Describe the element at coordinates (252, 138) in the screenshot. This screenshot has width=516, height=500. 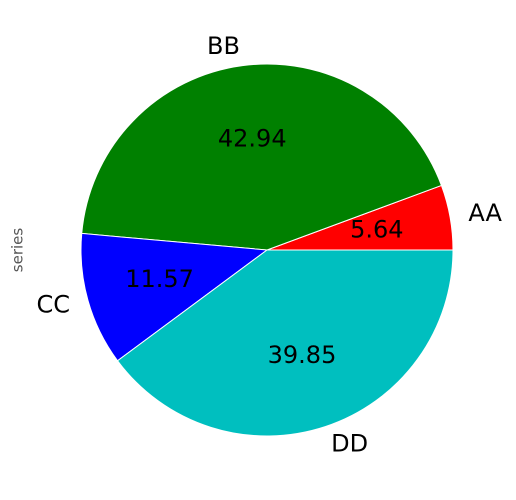
I see `value-label: 42.94` at that location.